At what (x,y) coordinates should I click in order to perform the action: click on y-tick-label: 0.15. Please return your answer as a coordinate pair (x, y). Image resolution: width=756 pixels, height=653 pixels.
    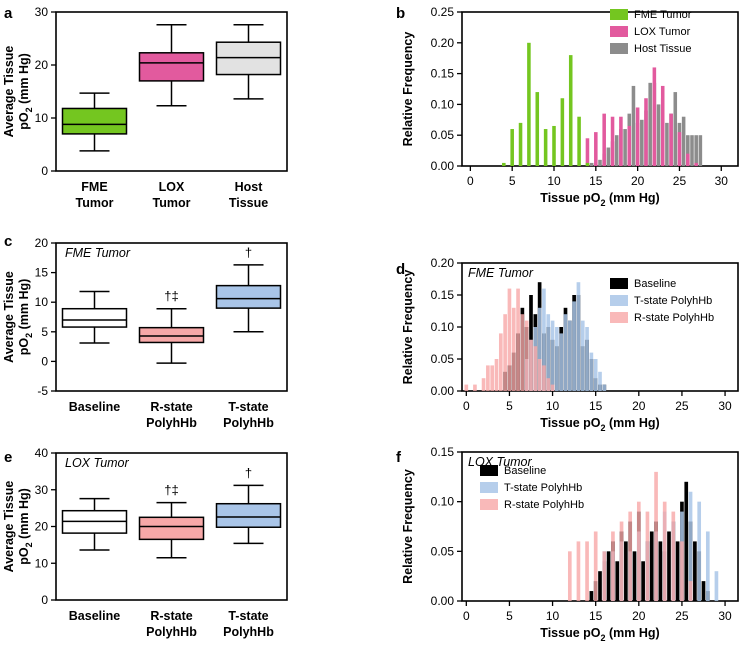
    Looking at the image, I should click on (443, 452).